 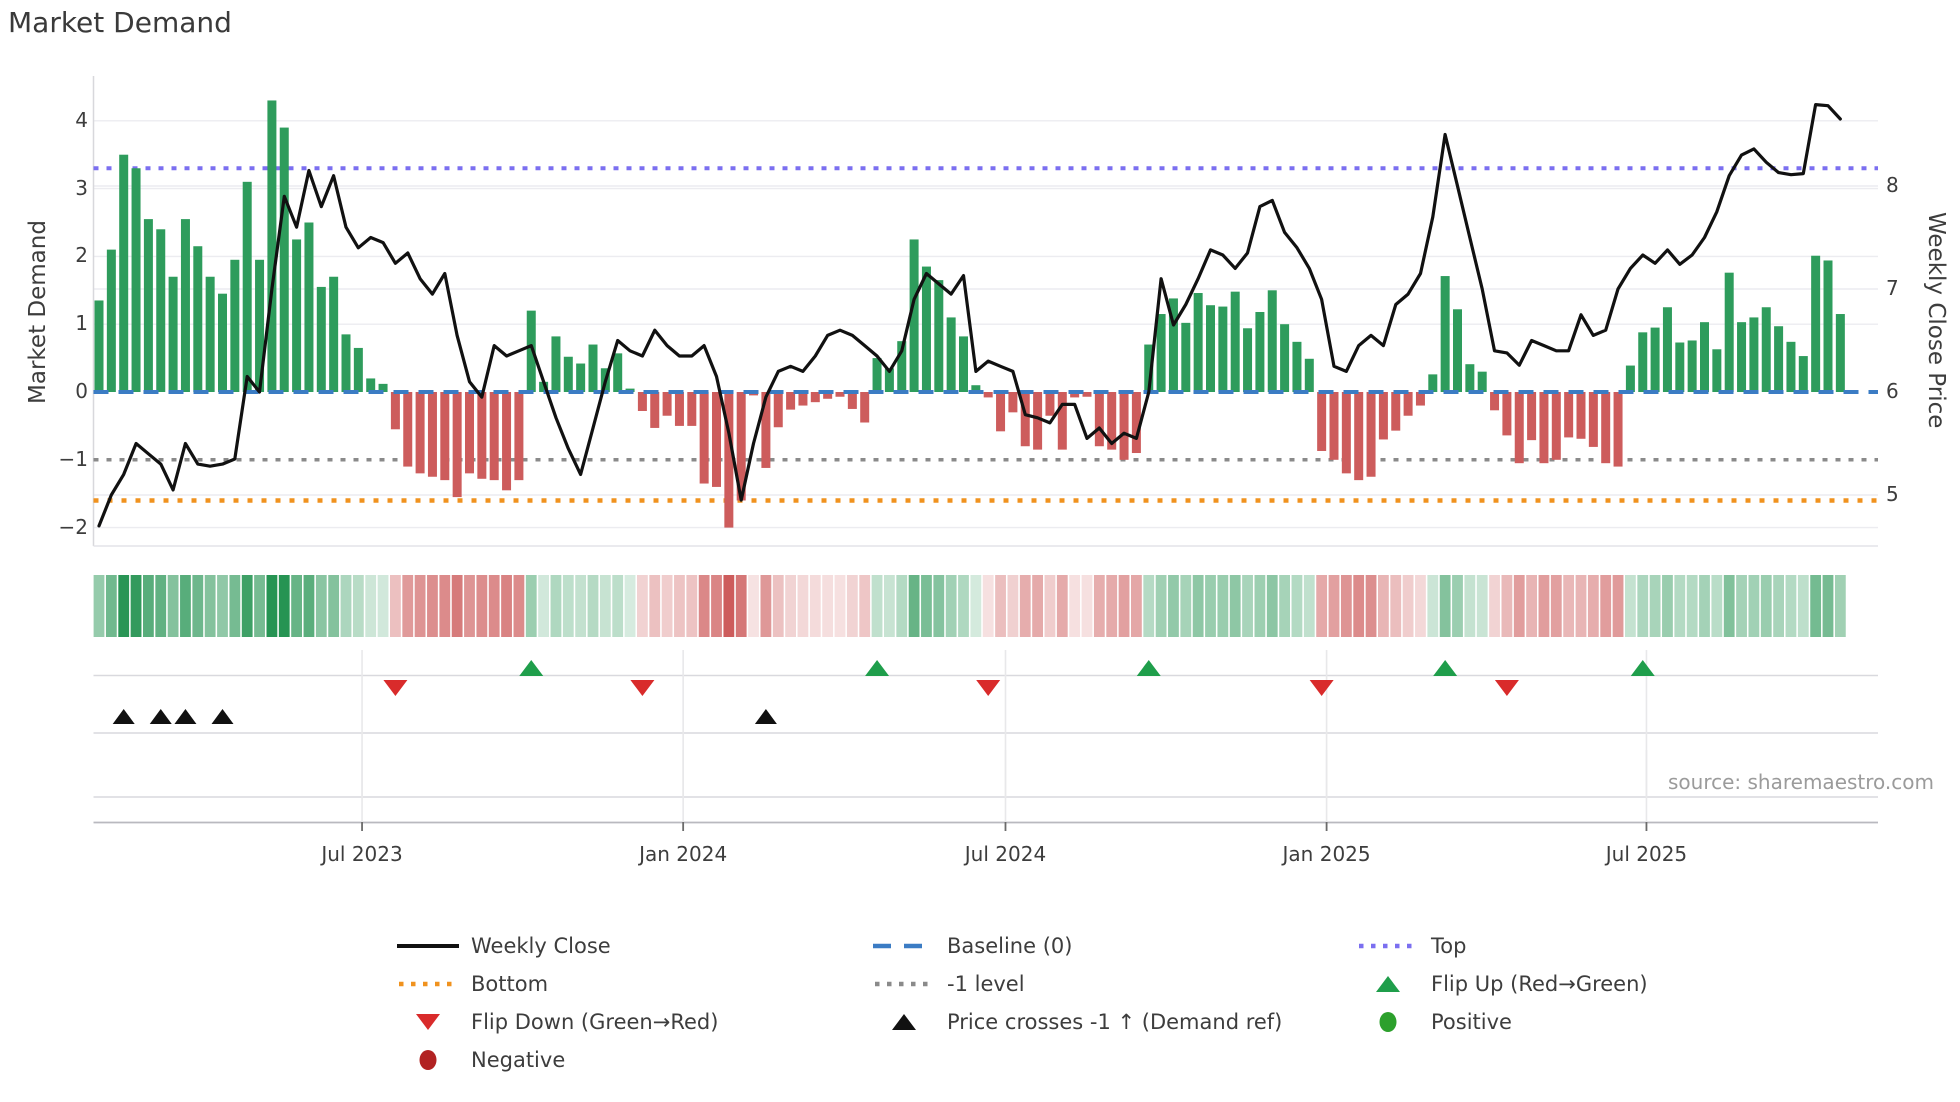 What do you see at coordinates (541, 946) in the screenshot?
I see `legend-label: Weekly Close` at bounding box center [541, 946].